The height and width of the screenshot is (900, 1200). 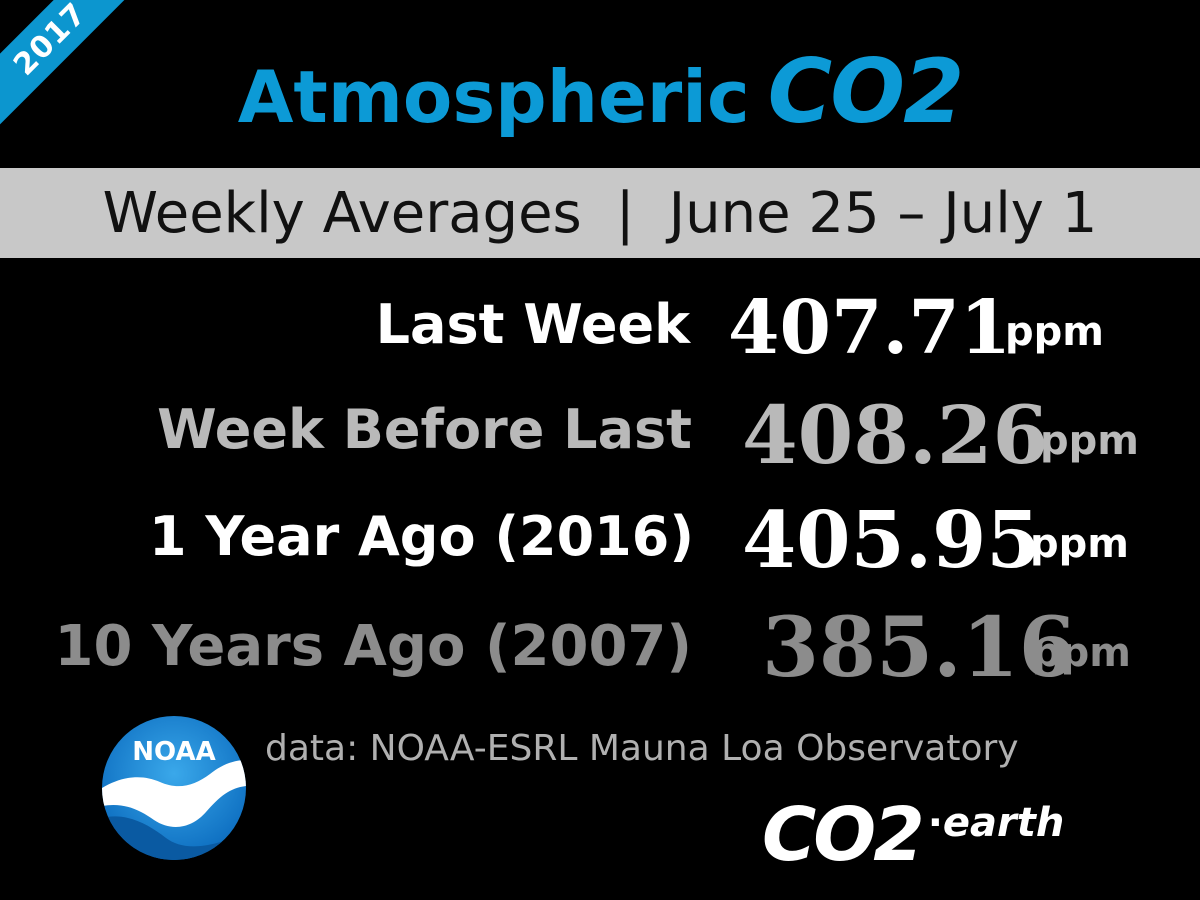 I want to click on row-label: 10 Years Ago (2007), so click(x=373, y=646).